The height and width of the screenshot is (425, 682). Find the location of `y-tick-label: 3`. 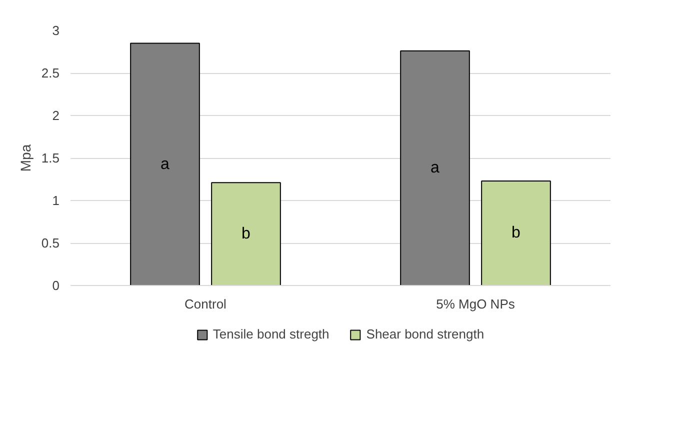

y-tick-label: 3 is located at coordinates (56, 30).